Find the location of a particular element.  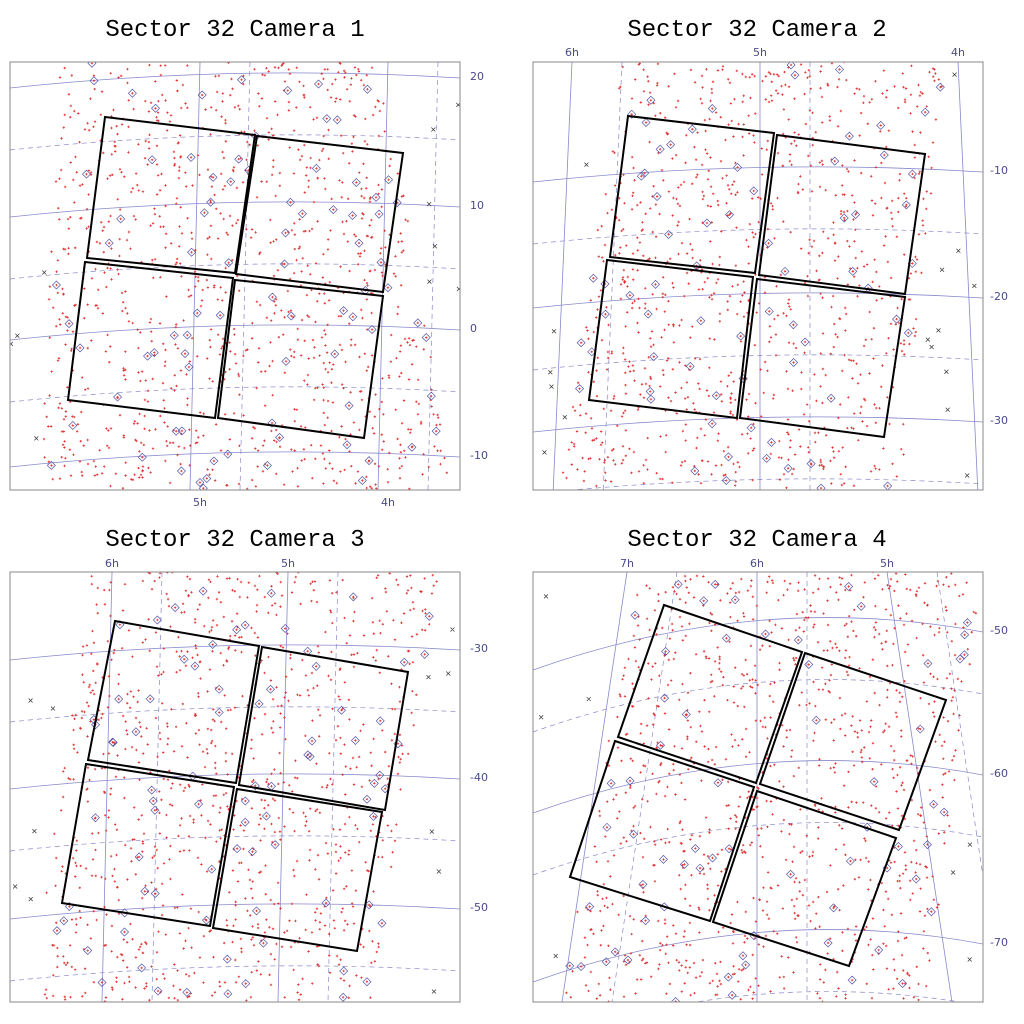

ra-label: 7h is located at coordinates (627, 563).